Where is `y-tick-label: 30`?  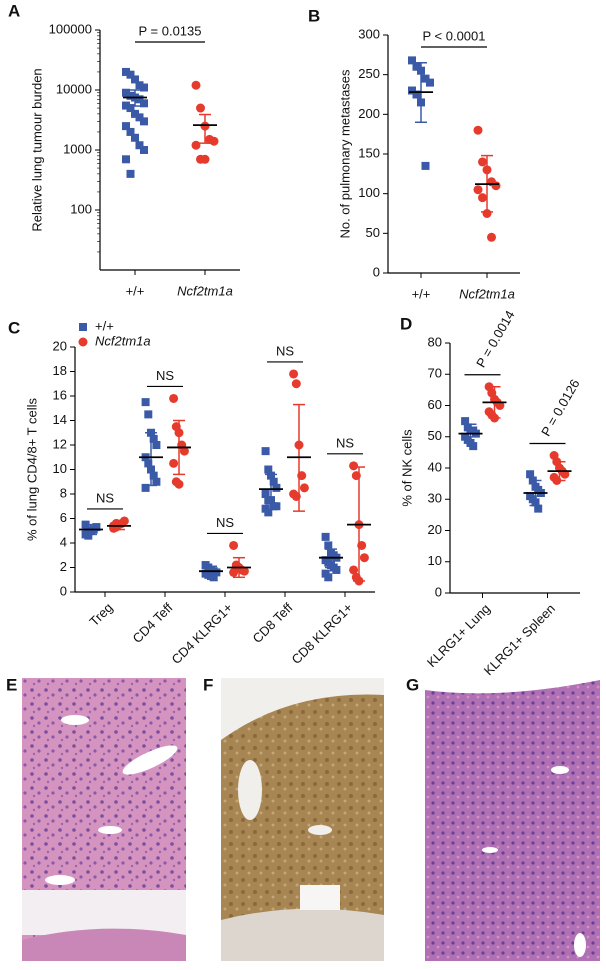 y-tick-label: 30 is located at coordinates (435, 498).